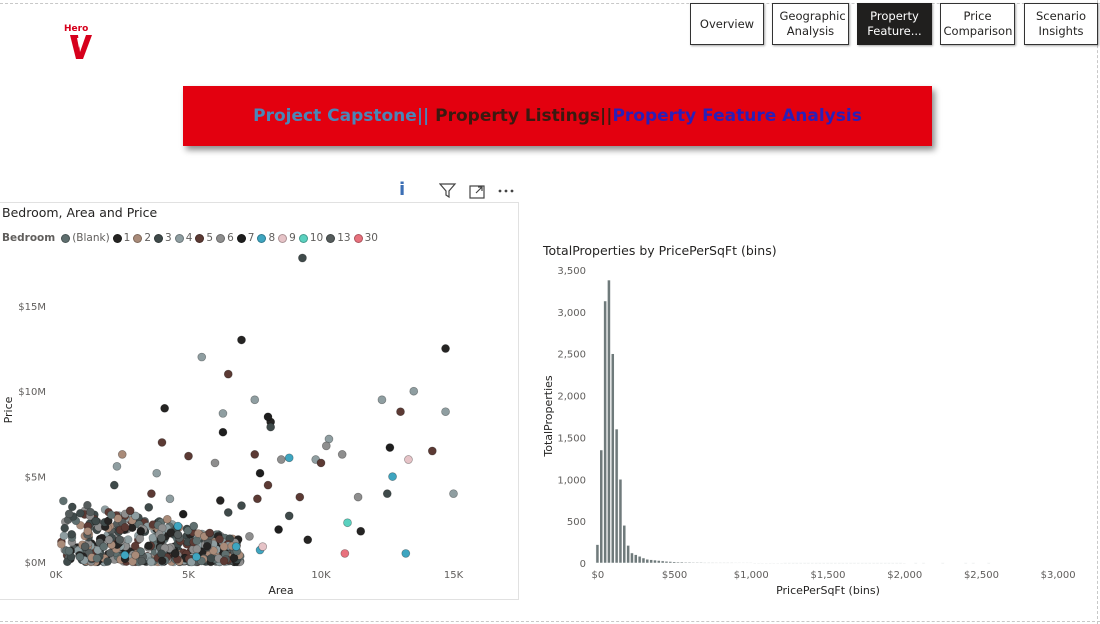  Describe the element at coordinates (183, 238) in the screenshot. I see `legend-item: 4` at that location.